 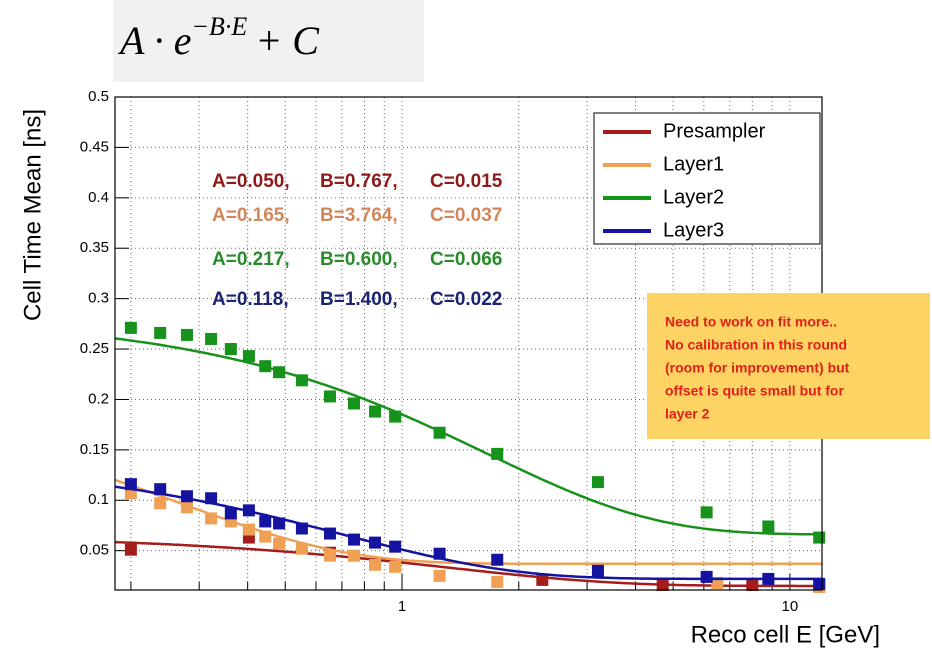 I want to click on y-tick-label: 0.3, so click(x=98, y=298).